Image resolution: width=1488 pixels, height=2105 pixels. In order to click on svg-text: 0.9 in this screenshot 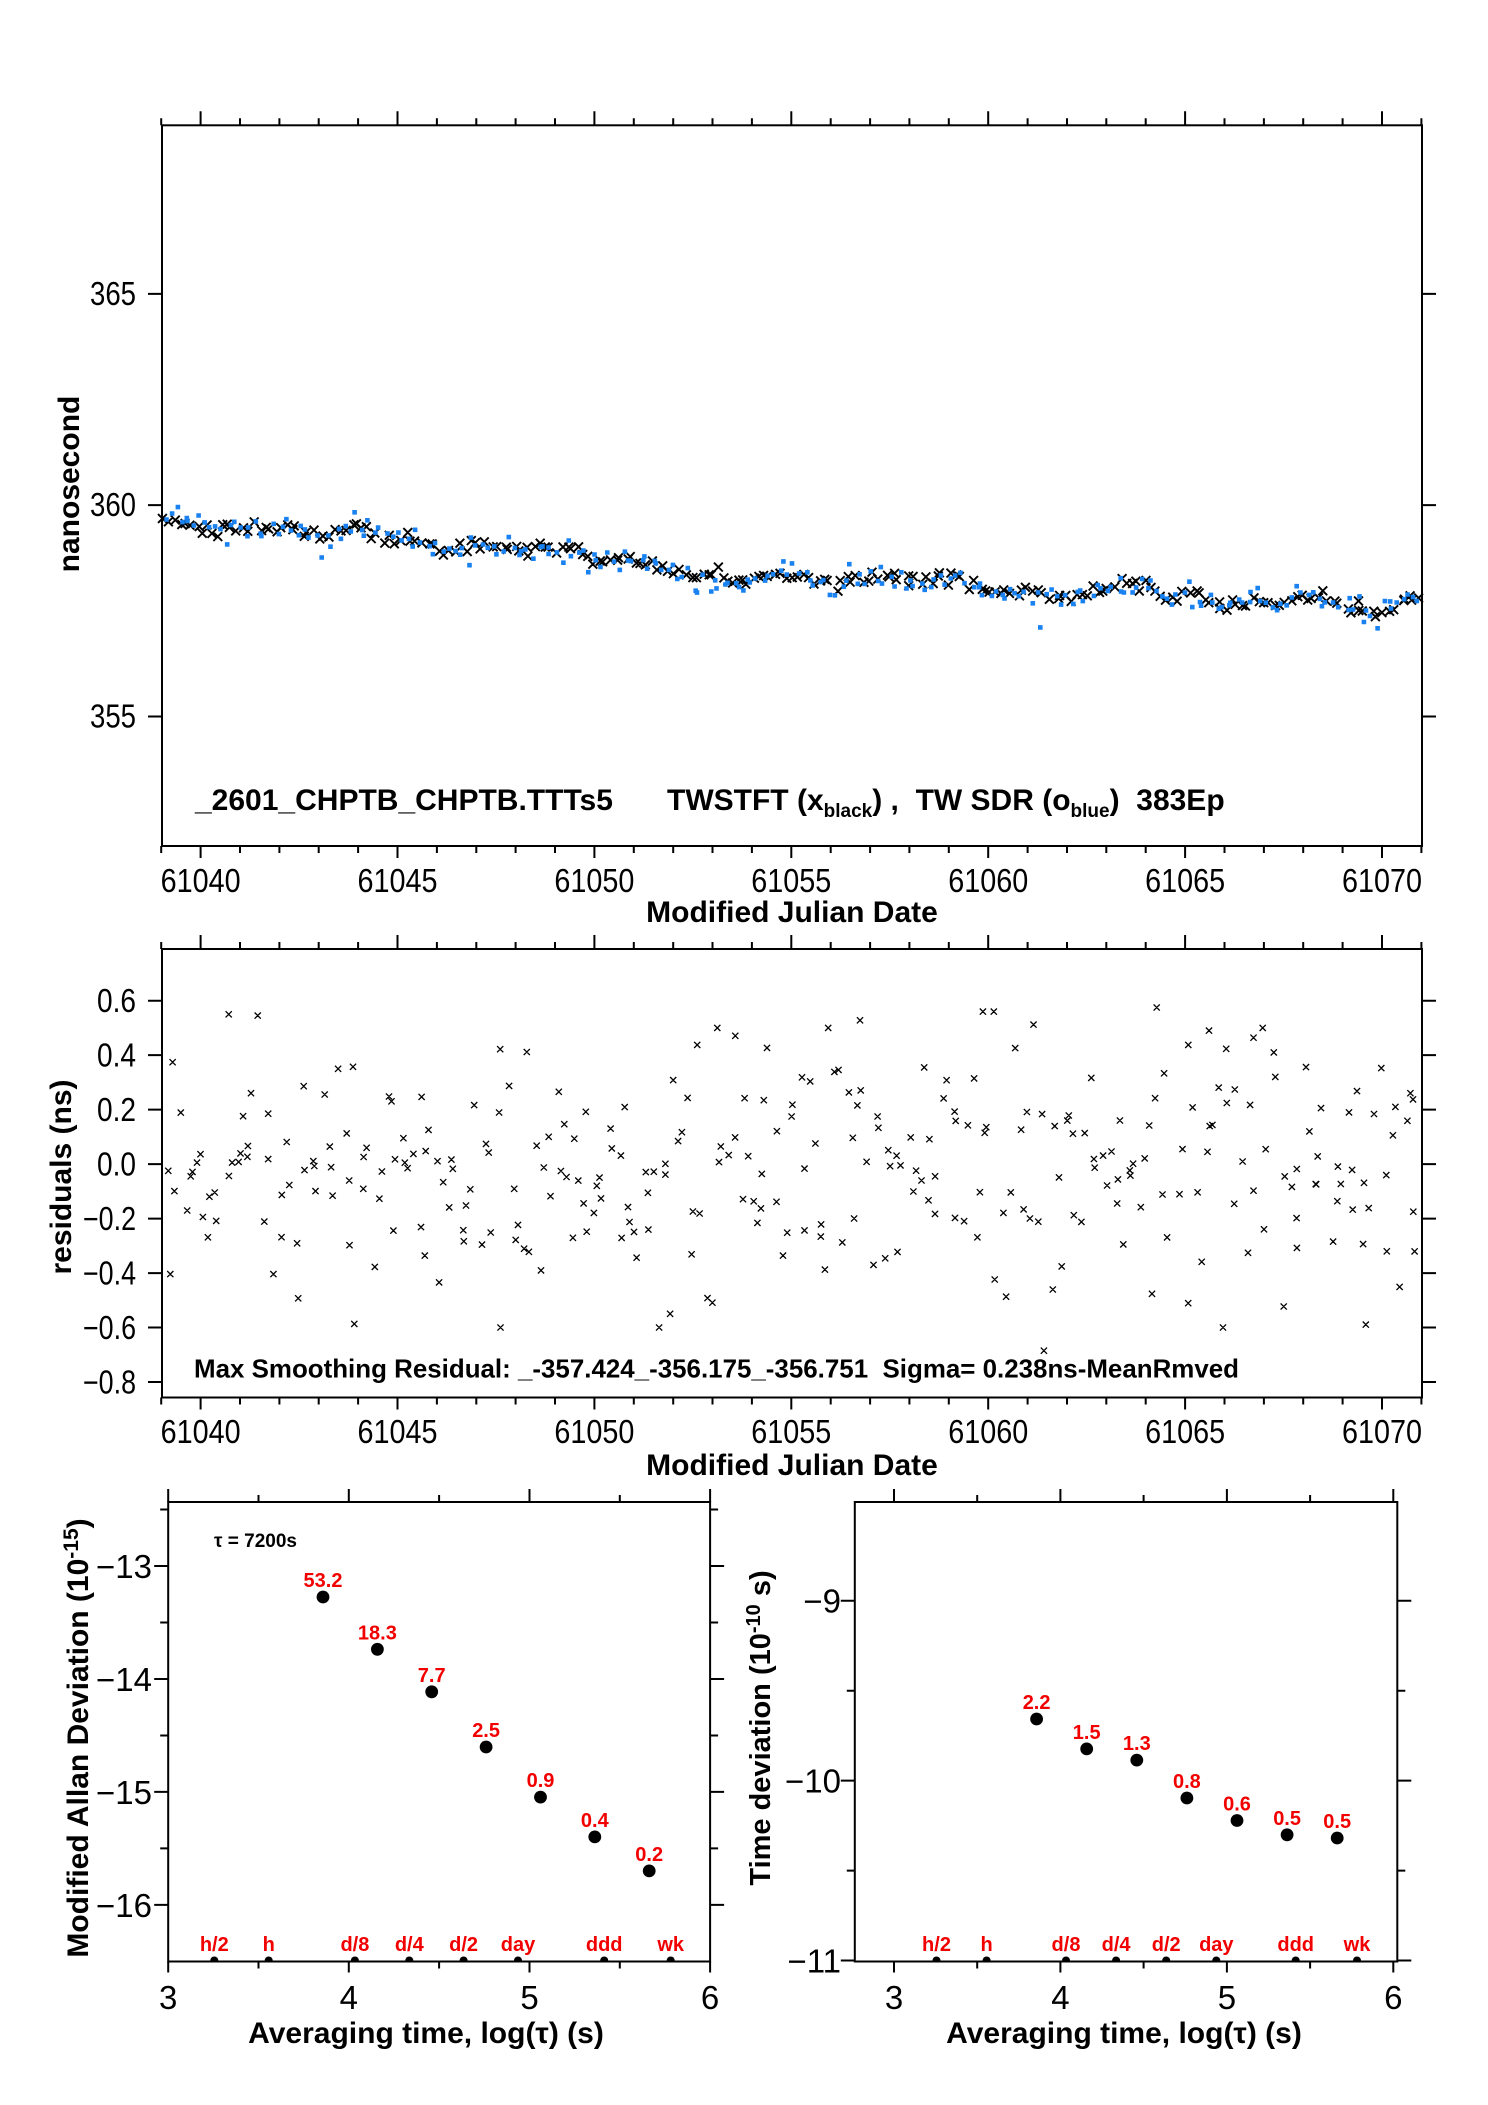, I will do `click(541, 1781)`.